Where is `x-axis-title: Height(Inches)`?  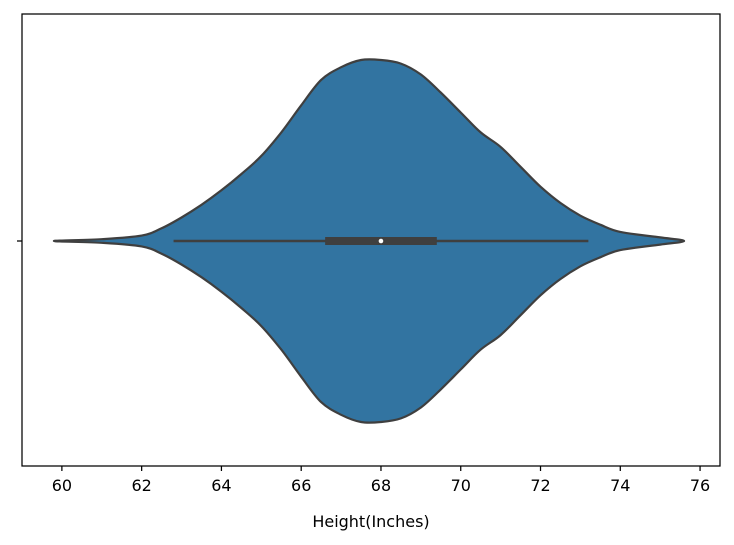 x-axis-title: Height(Inches) is located at coordinates (370, 521).